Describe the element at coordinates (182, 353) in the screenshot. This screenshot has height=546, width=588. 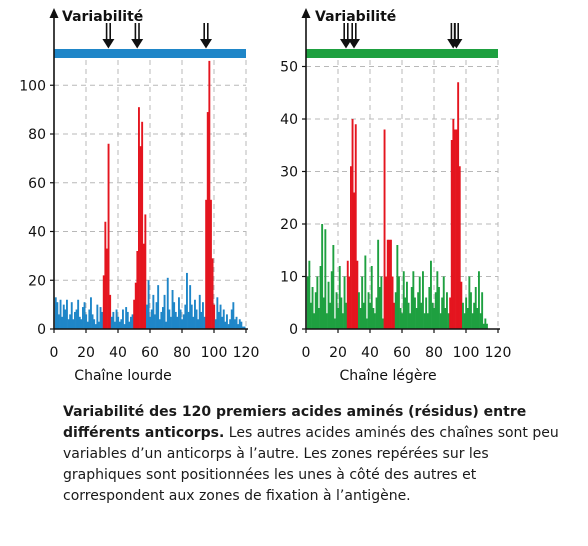
I see `x-tick-label: 80` at that location.